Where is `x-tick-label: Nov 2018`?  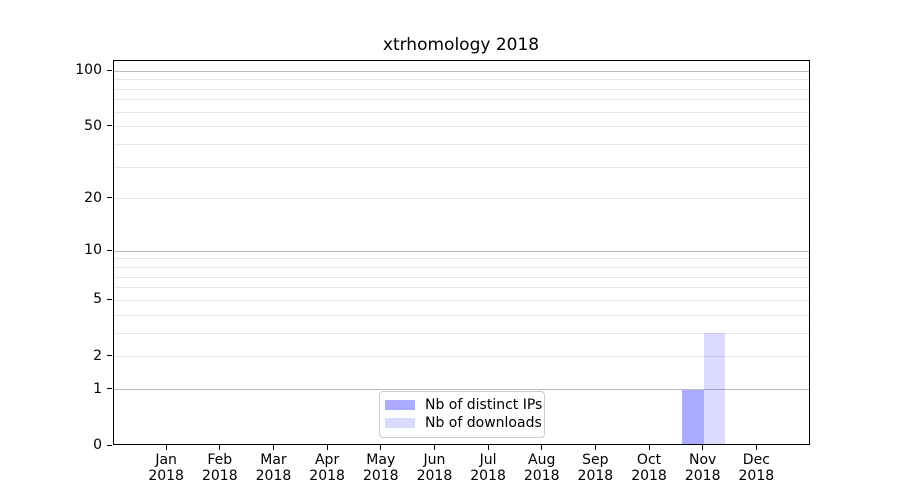 x-tick-label: Nov 2018 is located at coordinates (703, 468).